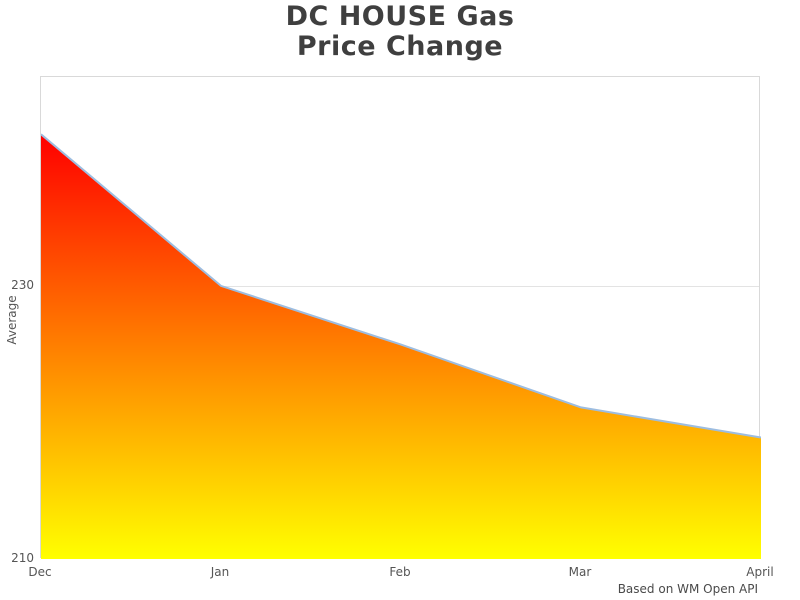  I want to click on y-tick-label: 230, so click(22, 285).